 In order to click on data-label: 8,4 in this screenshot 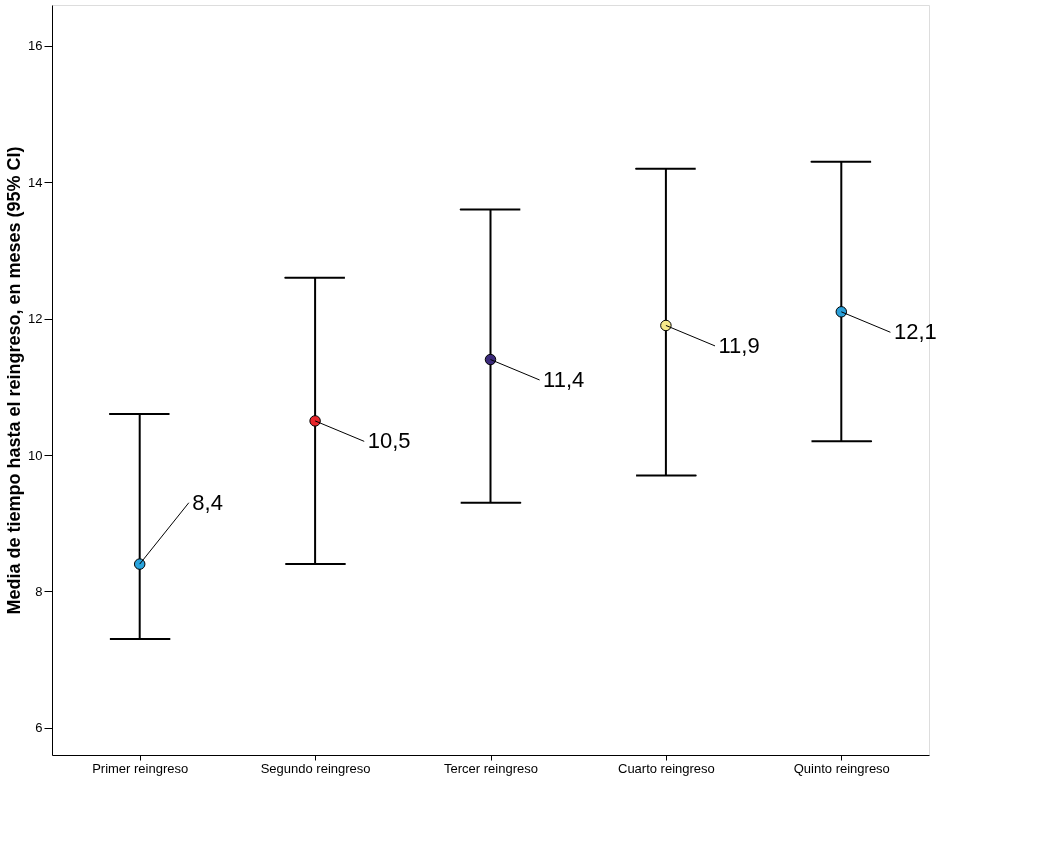, I will do `click(207, 502)`.